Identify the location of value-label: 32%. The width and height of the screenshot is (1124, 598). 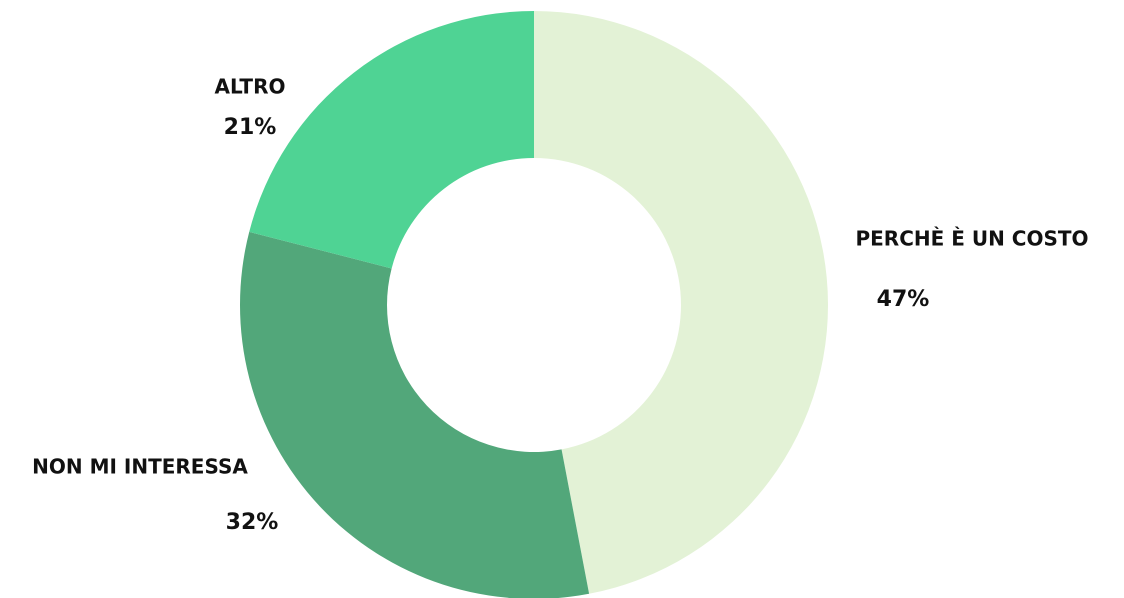
(252, 522).